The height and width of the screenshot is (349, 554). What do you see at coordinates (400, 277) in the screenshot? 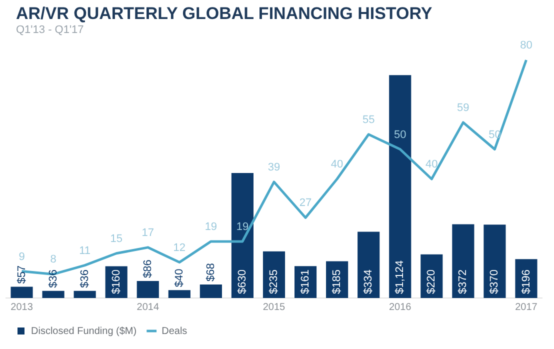
I see `data-label: $1,124` at bounding box center [400, 277].